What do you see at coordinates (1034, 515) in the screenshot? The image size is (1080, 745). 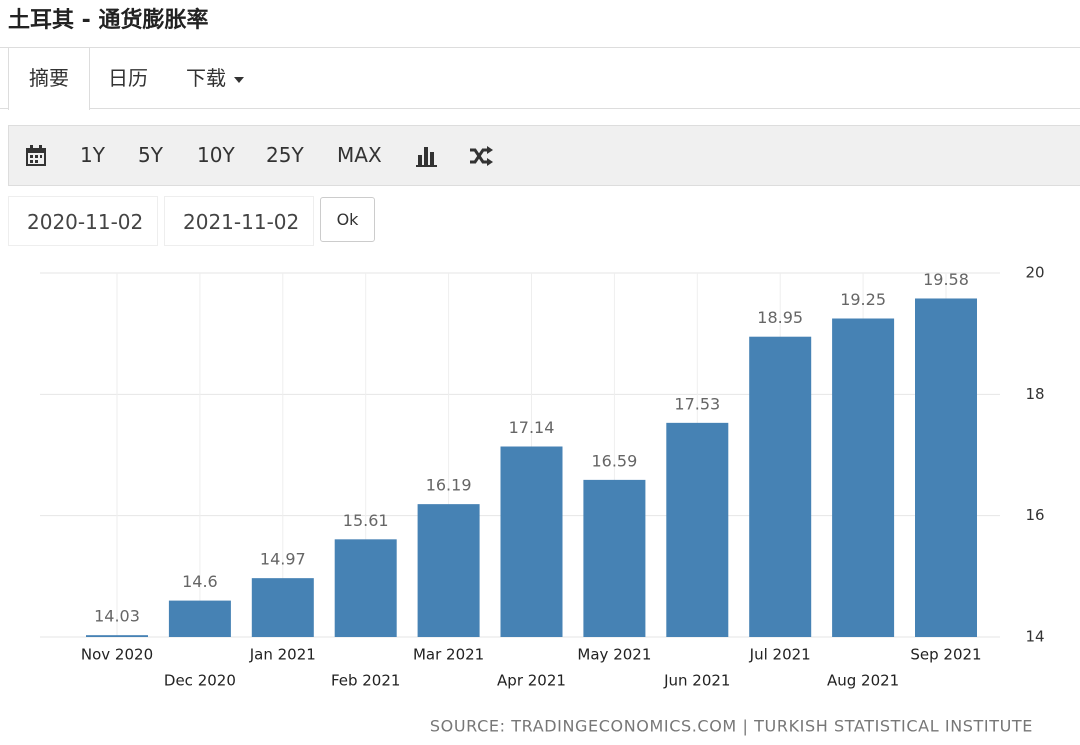 I see `y-tick-label: 16` at bounding box center [1034, 515].